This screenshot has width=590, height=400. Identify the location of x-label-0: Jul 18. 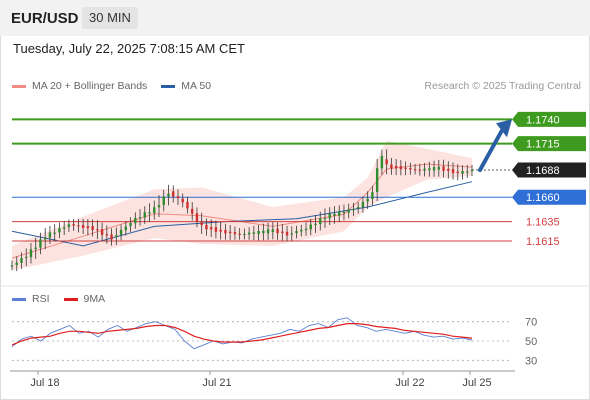
(44, 383).